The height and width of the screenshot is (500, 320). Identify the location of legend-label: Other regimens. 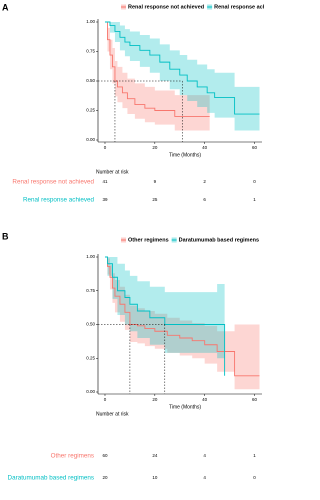
(148, 240).